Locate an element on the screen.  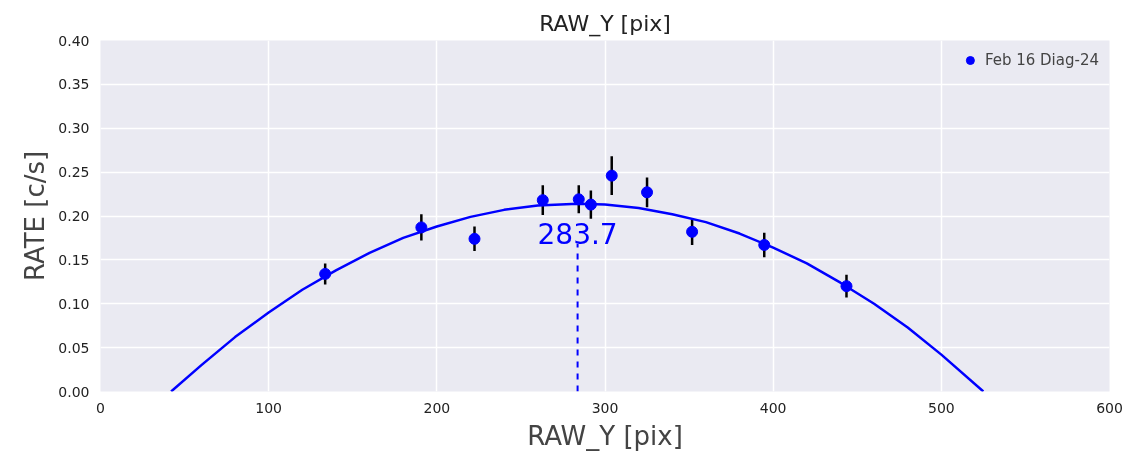
y-tick-label: 0.15 is located at coordinates (74, 259).